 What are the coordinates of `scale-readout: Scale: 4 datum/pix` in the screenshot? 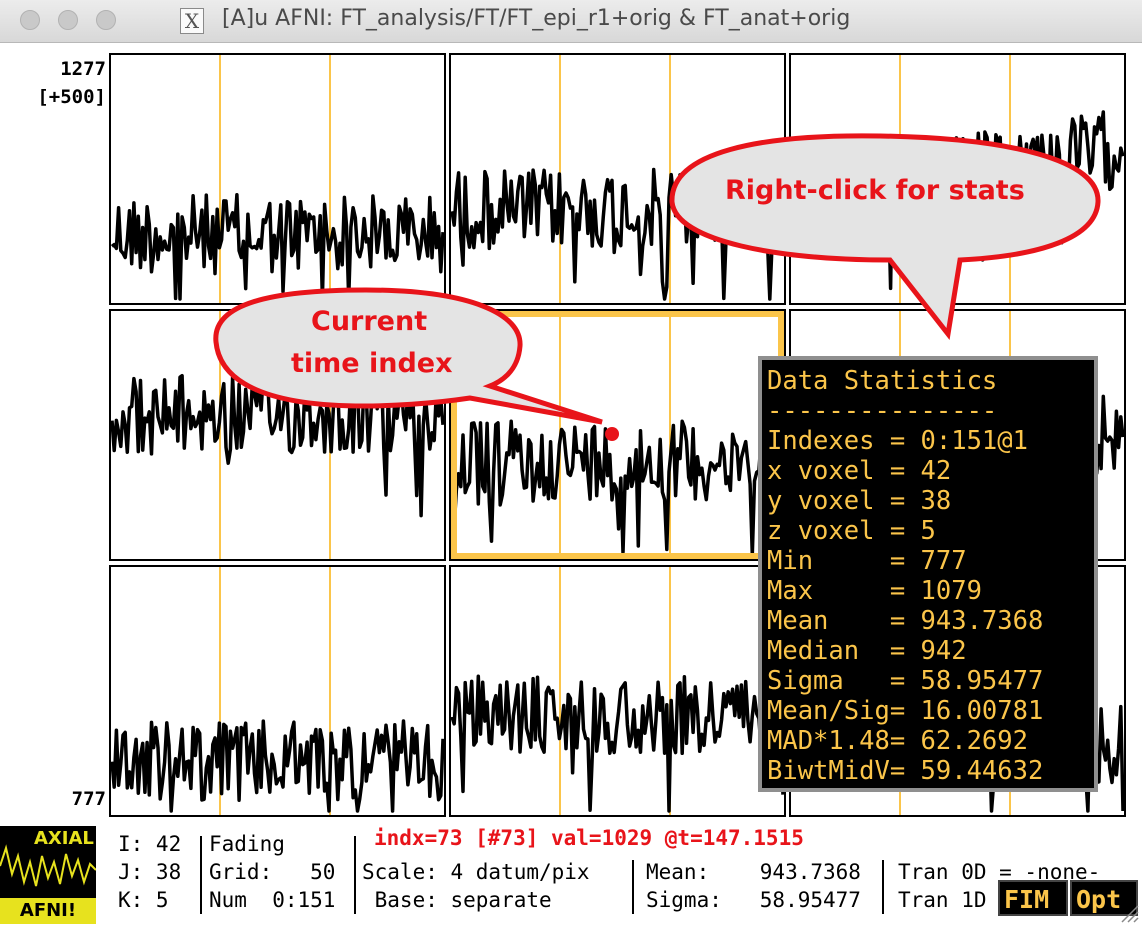 It's located at (476, 872).